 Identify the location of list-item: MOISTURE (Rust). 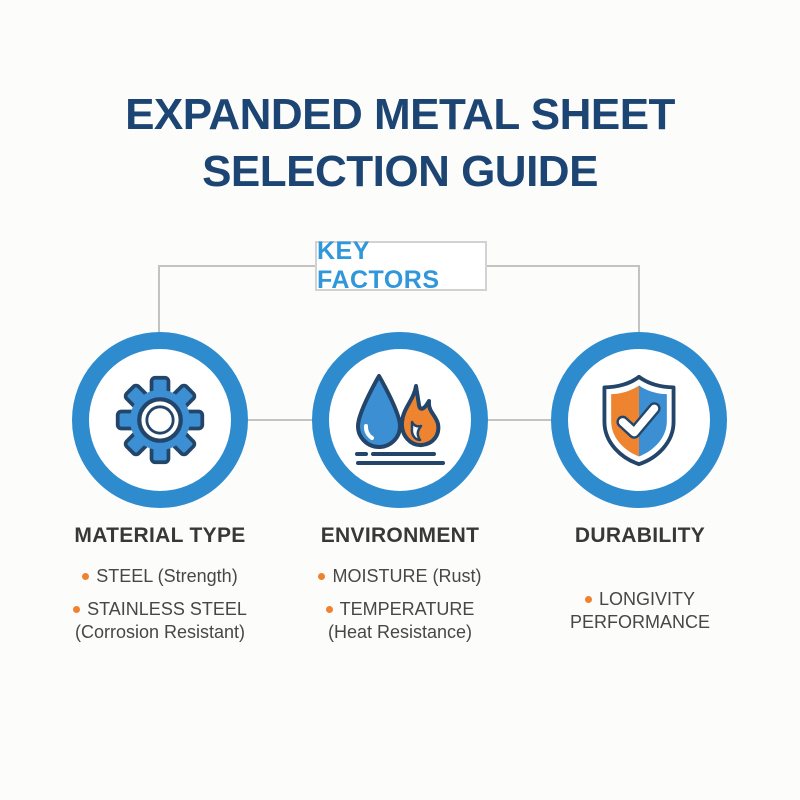
(400, 576).